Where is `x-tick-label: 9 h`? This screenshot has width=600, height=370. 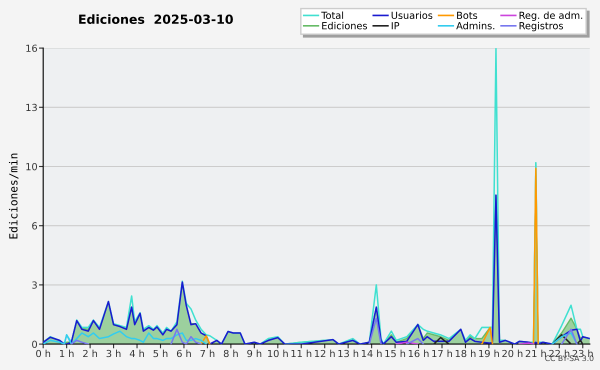 x-tick-label: 9 h is located at coordinates (254, 354).